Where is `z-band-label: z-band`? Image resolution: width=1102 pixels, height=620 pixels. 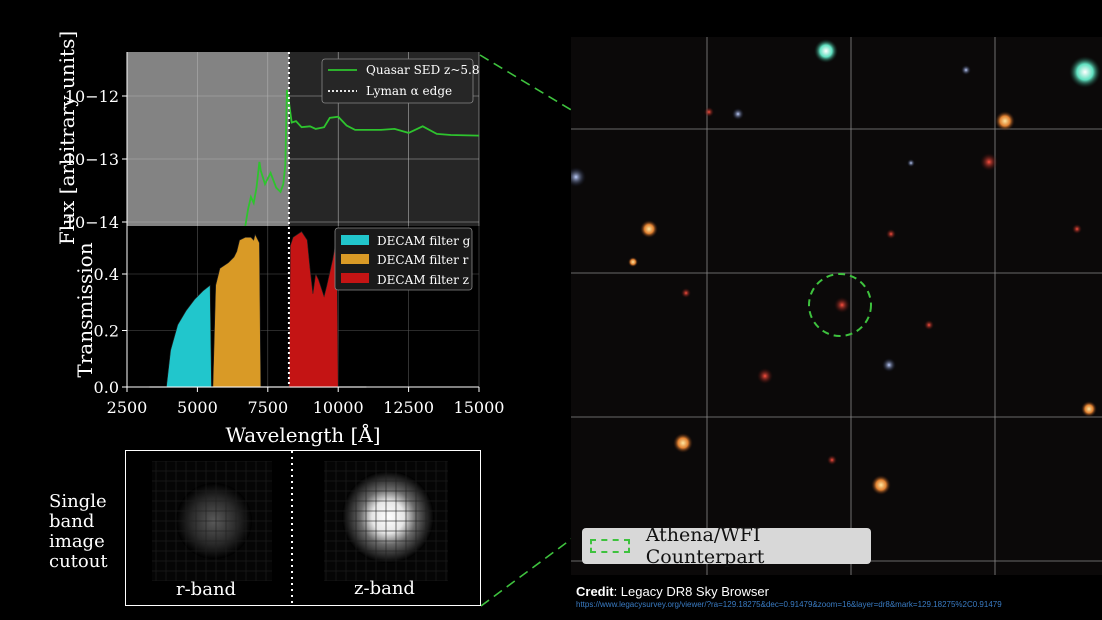 z-band-label: z-band is located at coordinates (384, 588).